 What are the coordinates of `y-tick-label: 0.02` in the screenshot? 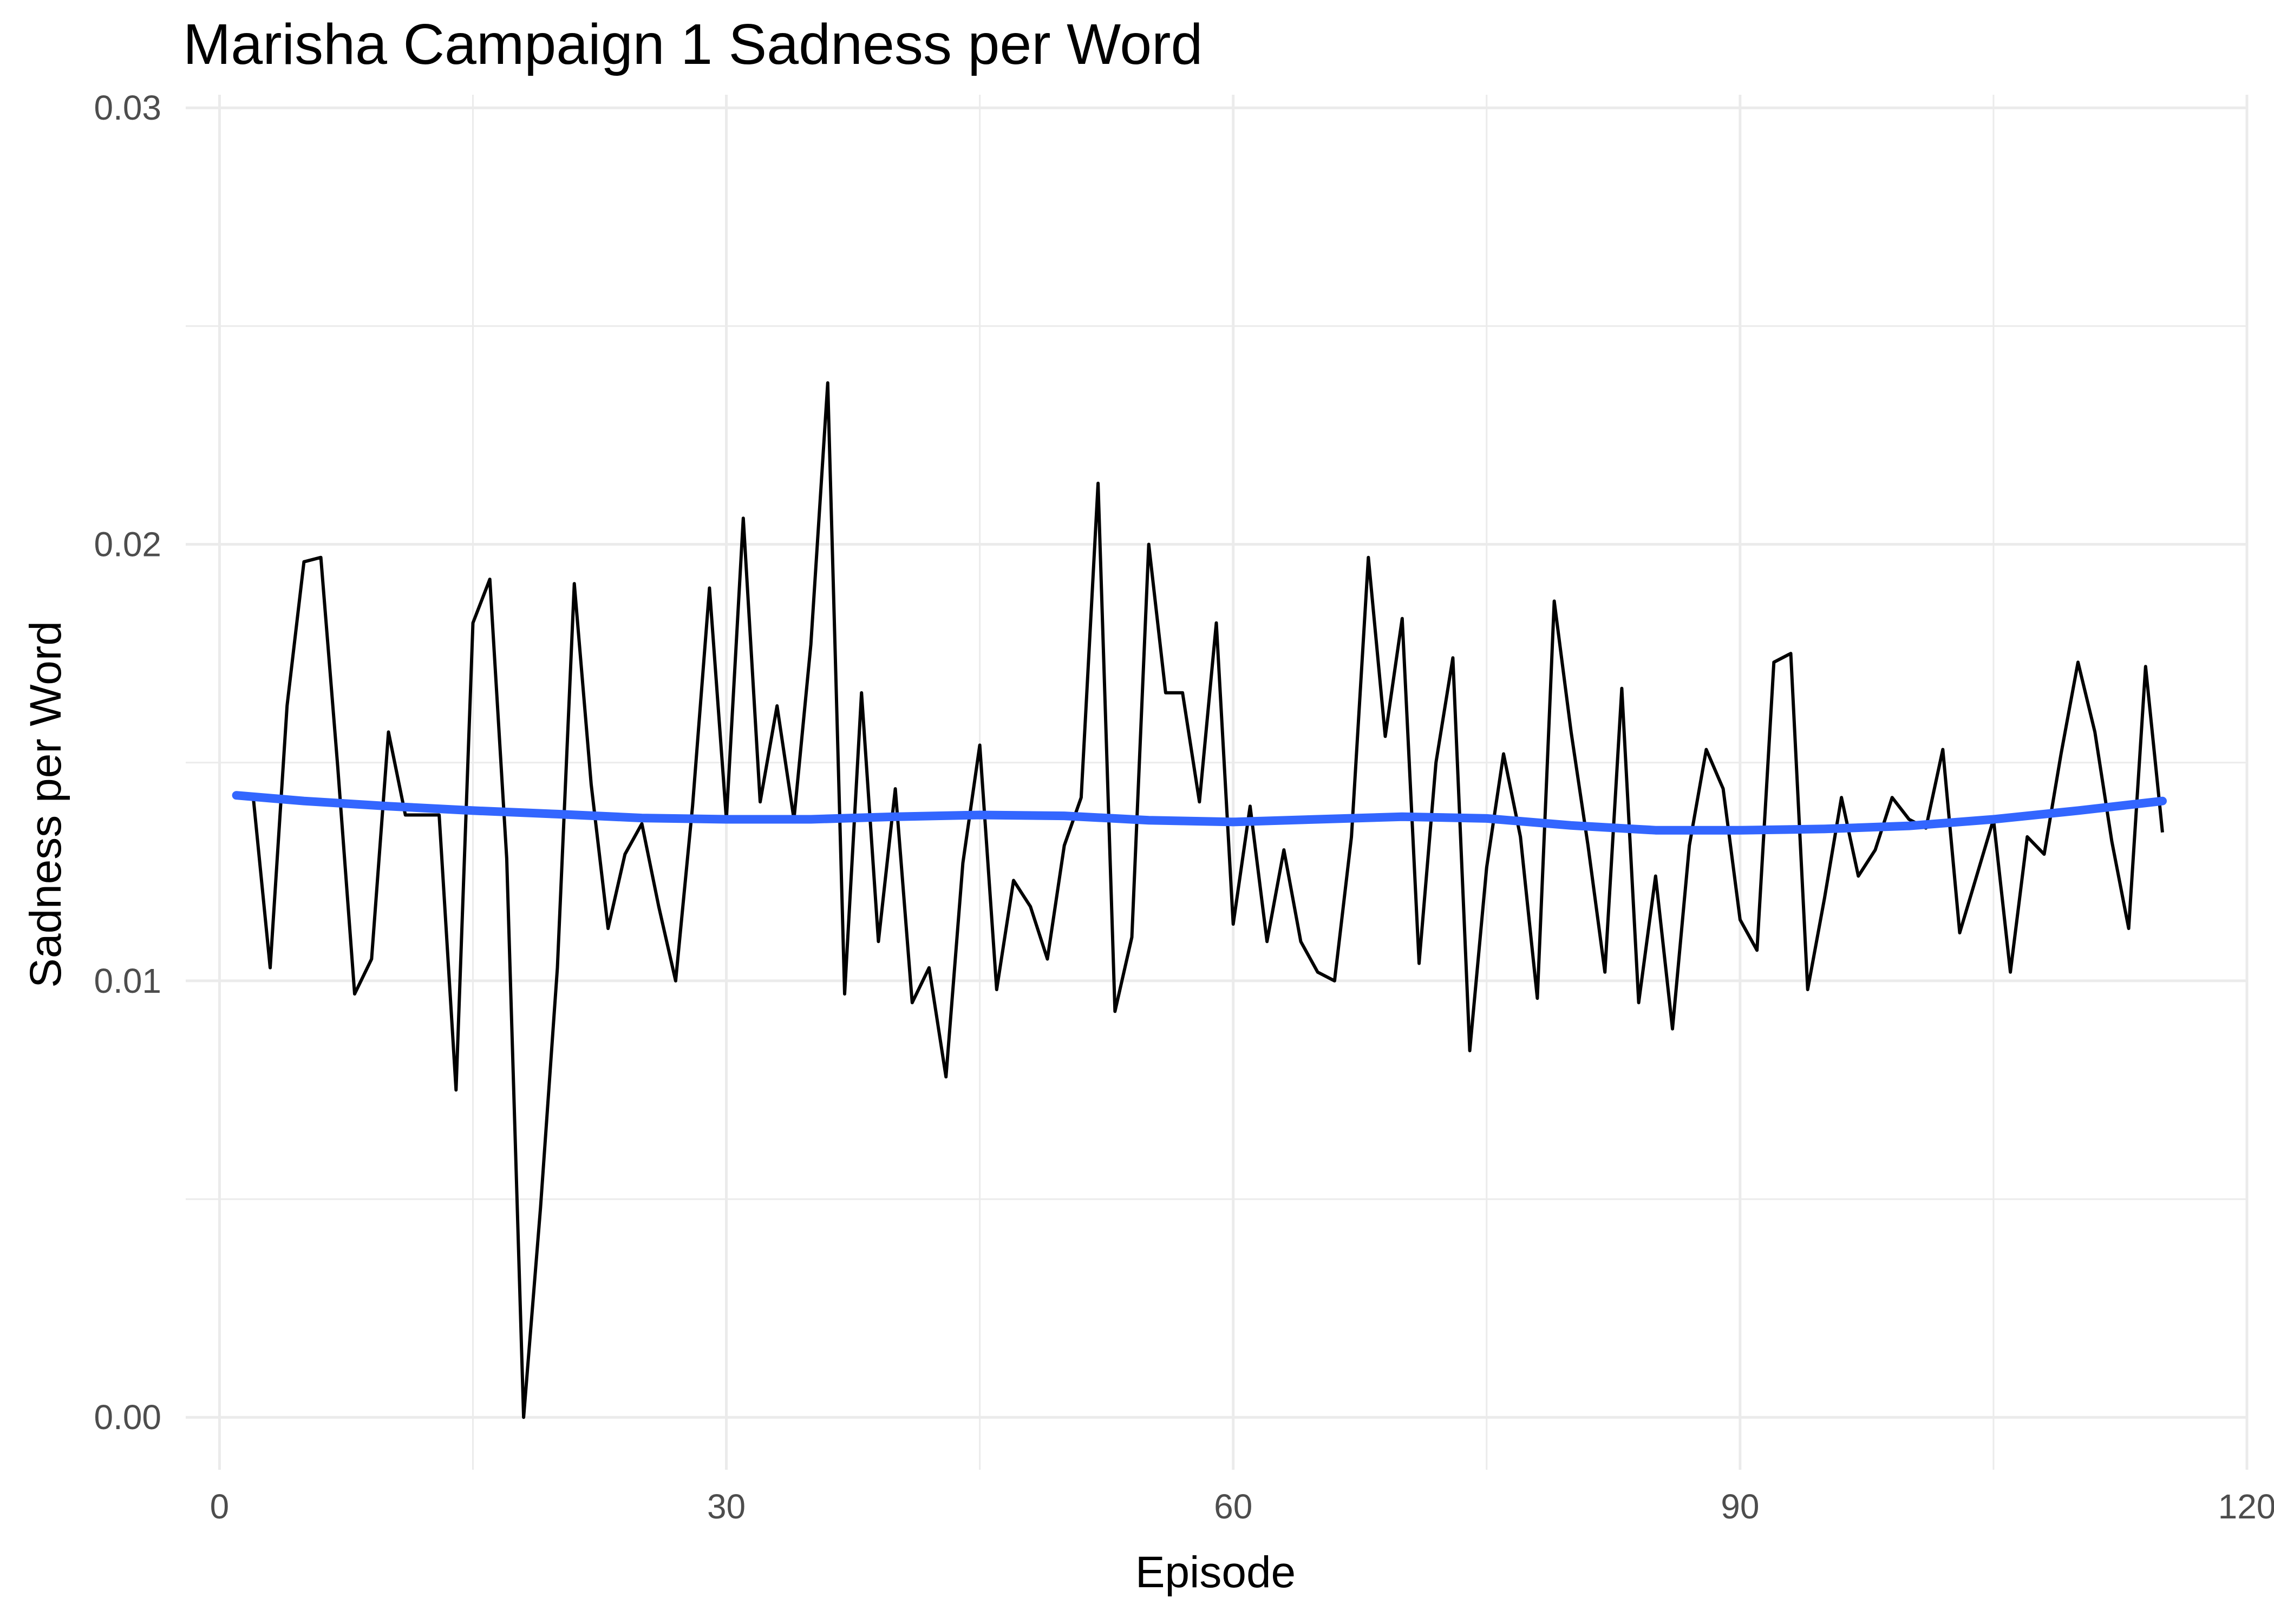 It's located at (128, 544).